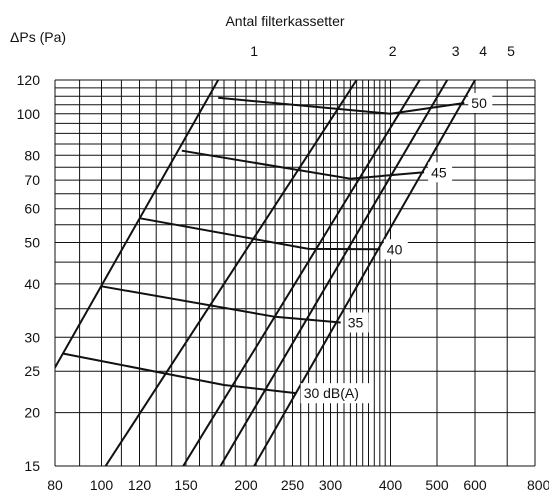 The height and width of the screenshot is (497, 549). Describe the element at coordinates (393, 51) in the screenshot. I see `filter-count-label-2: 2` at that location.